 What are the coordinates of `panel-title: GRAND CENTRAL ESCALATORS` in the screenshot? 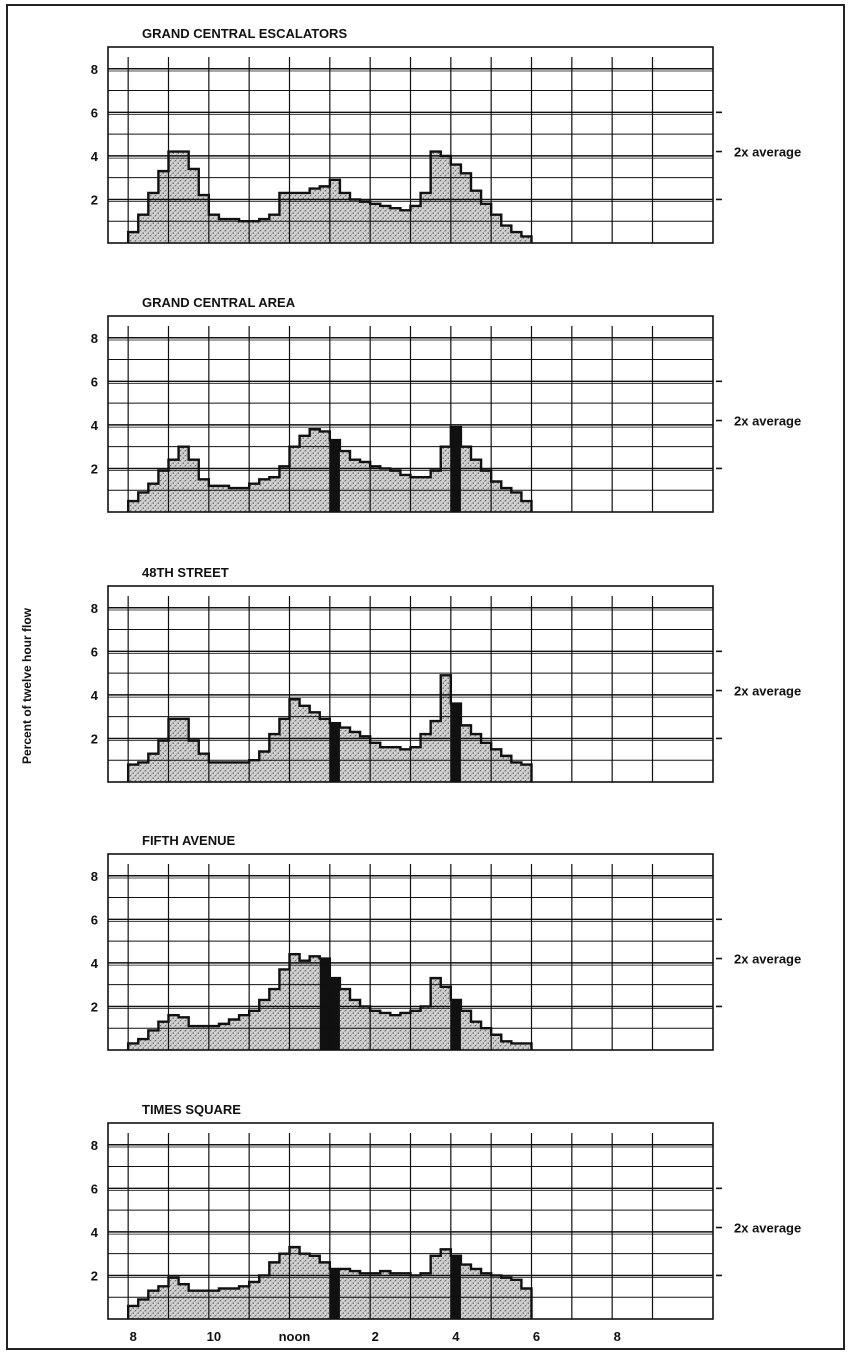 It's located at (244, 33).